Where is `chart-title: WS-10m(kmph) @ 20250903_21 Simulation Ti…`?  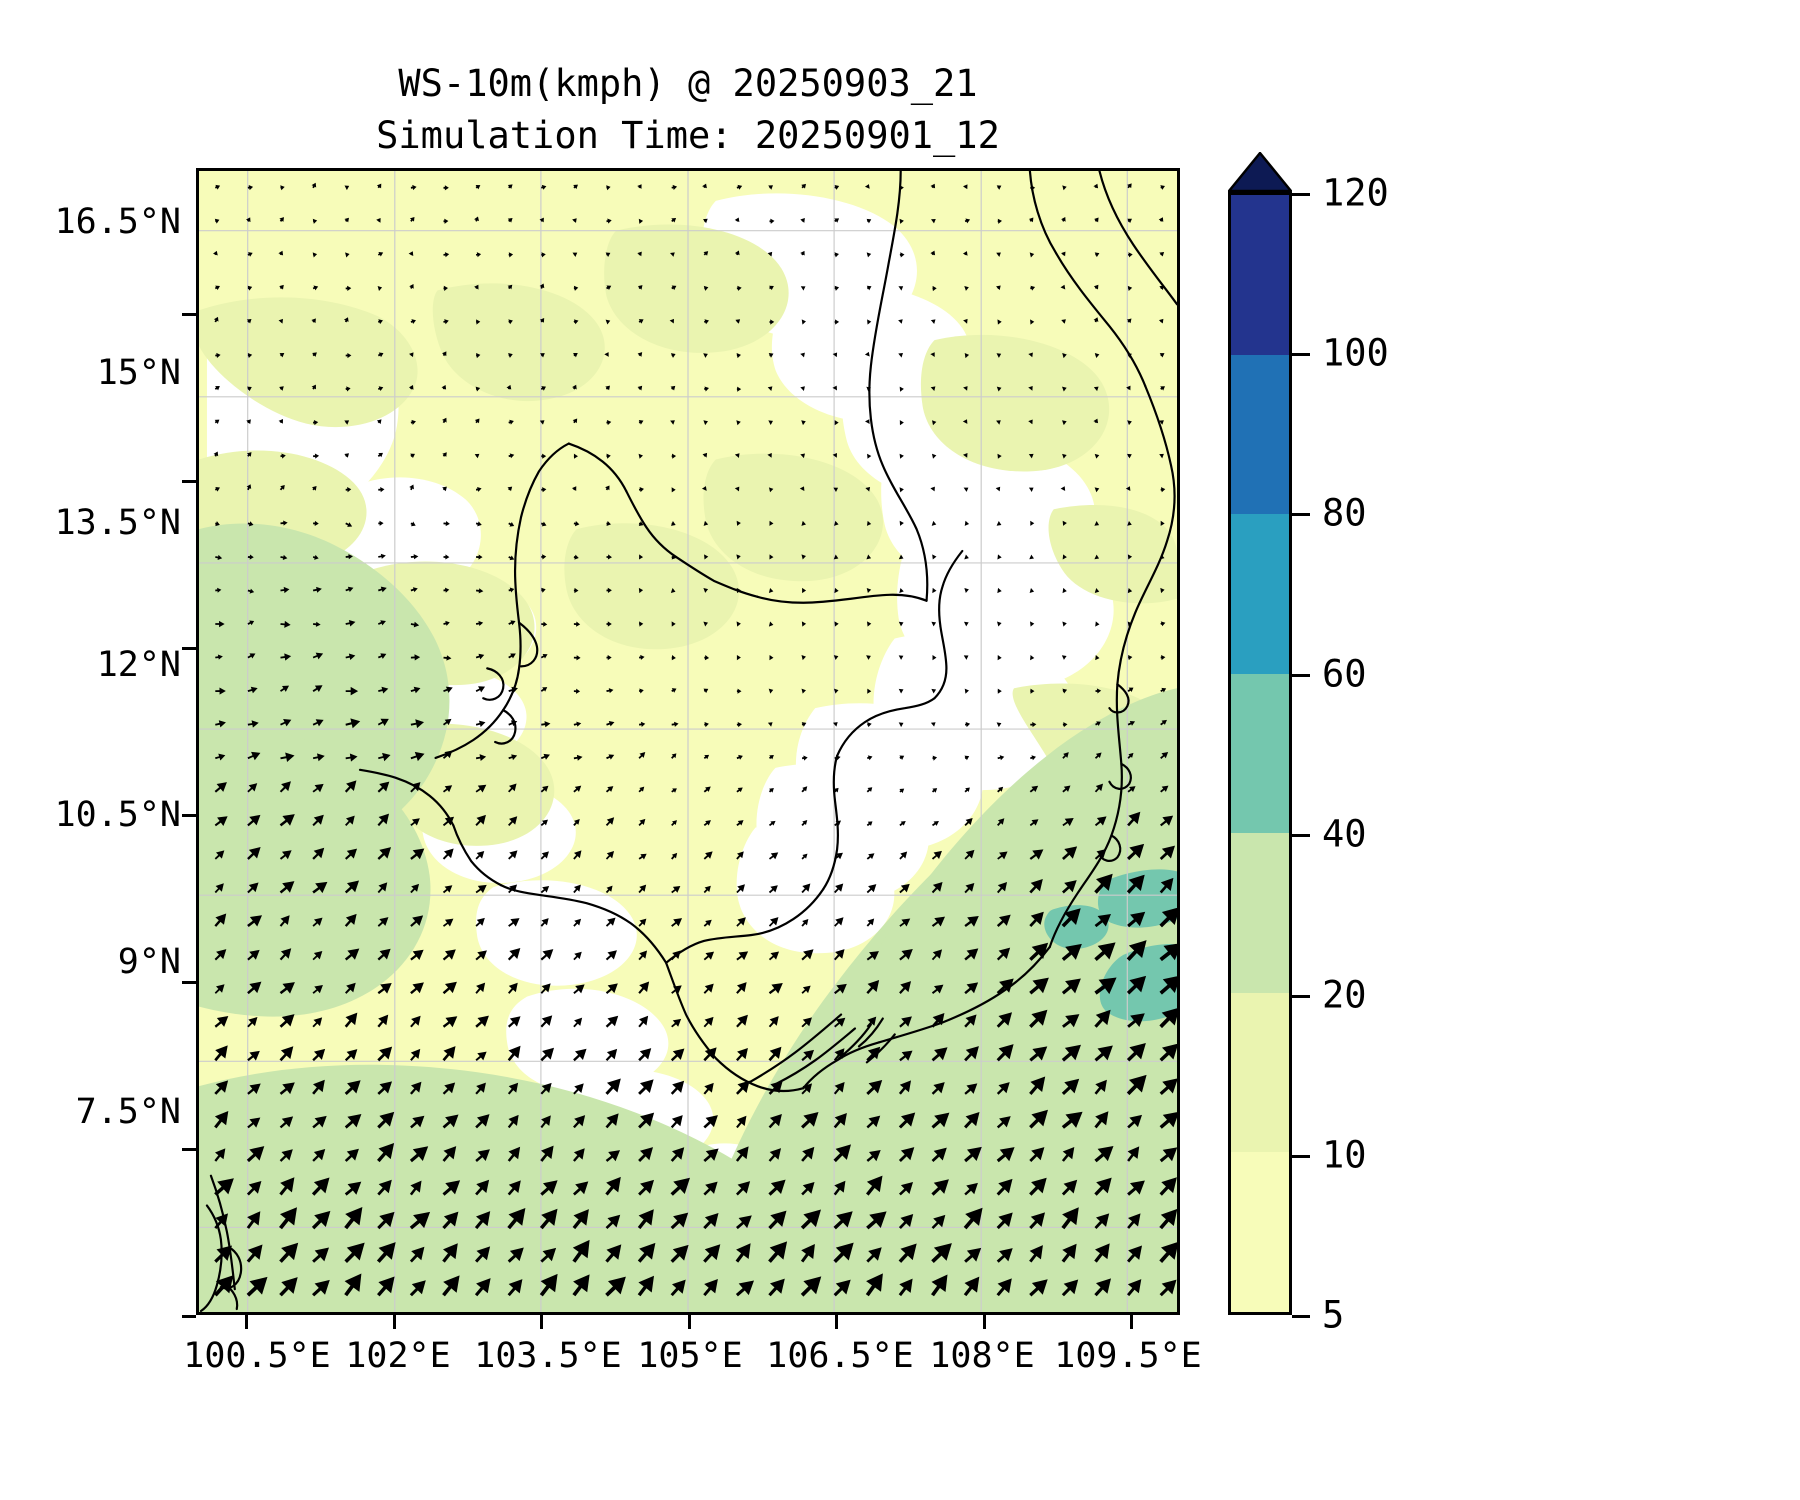
chart-title: WS-10m(kmph) @ 20250903_21 Simulation Ti… is located at coordinates (688, 110).